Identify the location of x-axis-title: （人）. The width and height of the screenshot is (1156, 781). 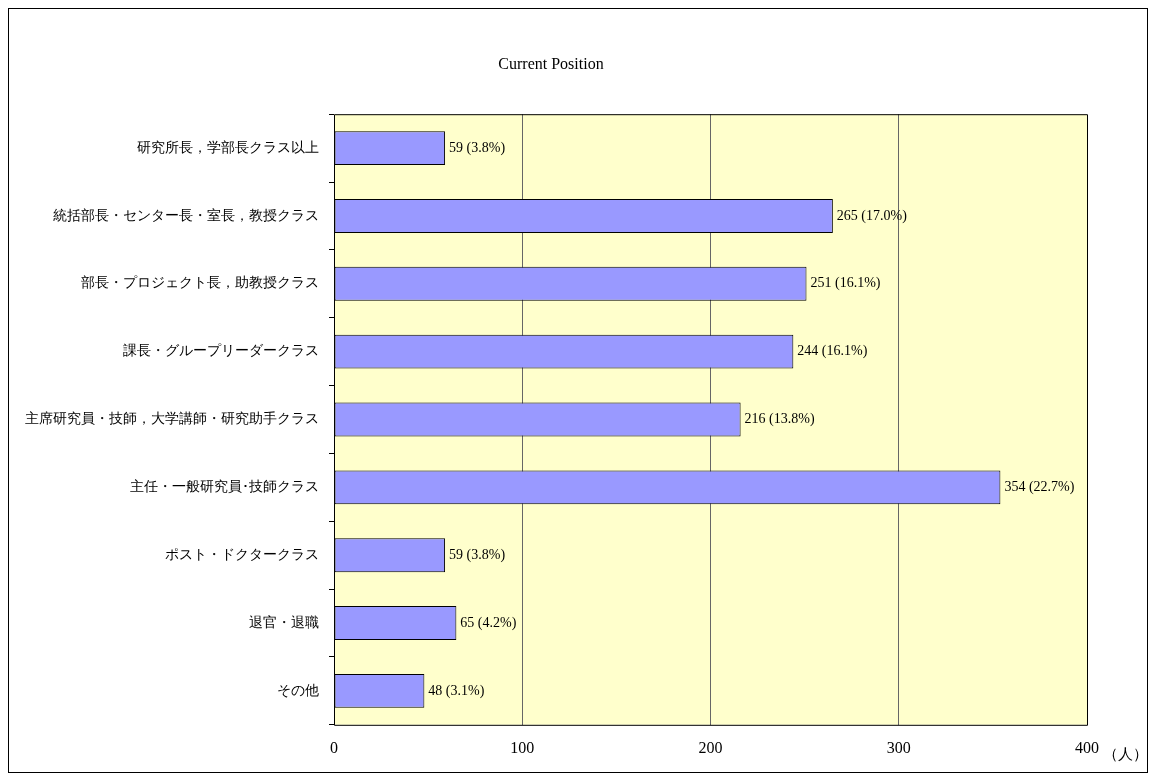
(1125, 753).